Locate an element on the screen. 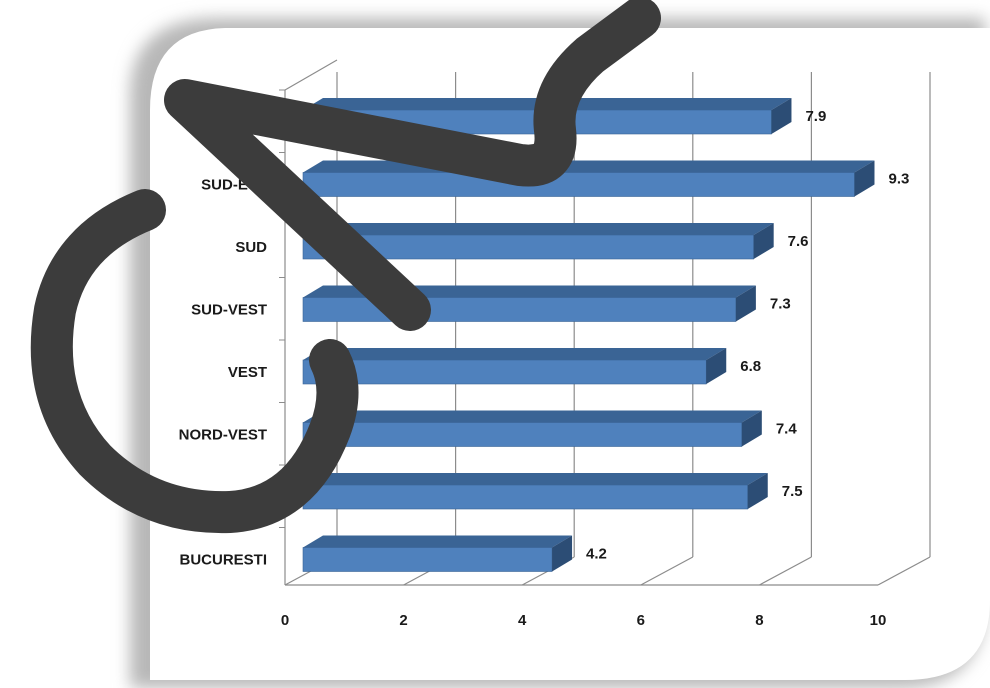 This screenshot has width=990, height=688. x-tick-label: 0 is located at coordinates (285, 620).